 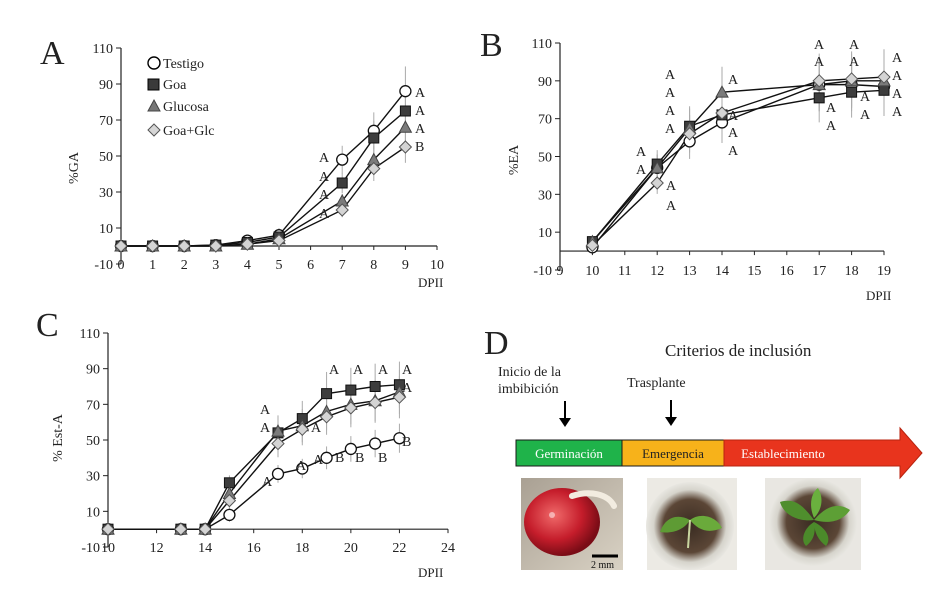 What do you see at coordinates (545, 82) in the screenshot?
I see `y-tick-label: 90` at bounding box center [545, 82].